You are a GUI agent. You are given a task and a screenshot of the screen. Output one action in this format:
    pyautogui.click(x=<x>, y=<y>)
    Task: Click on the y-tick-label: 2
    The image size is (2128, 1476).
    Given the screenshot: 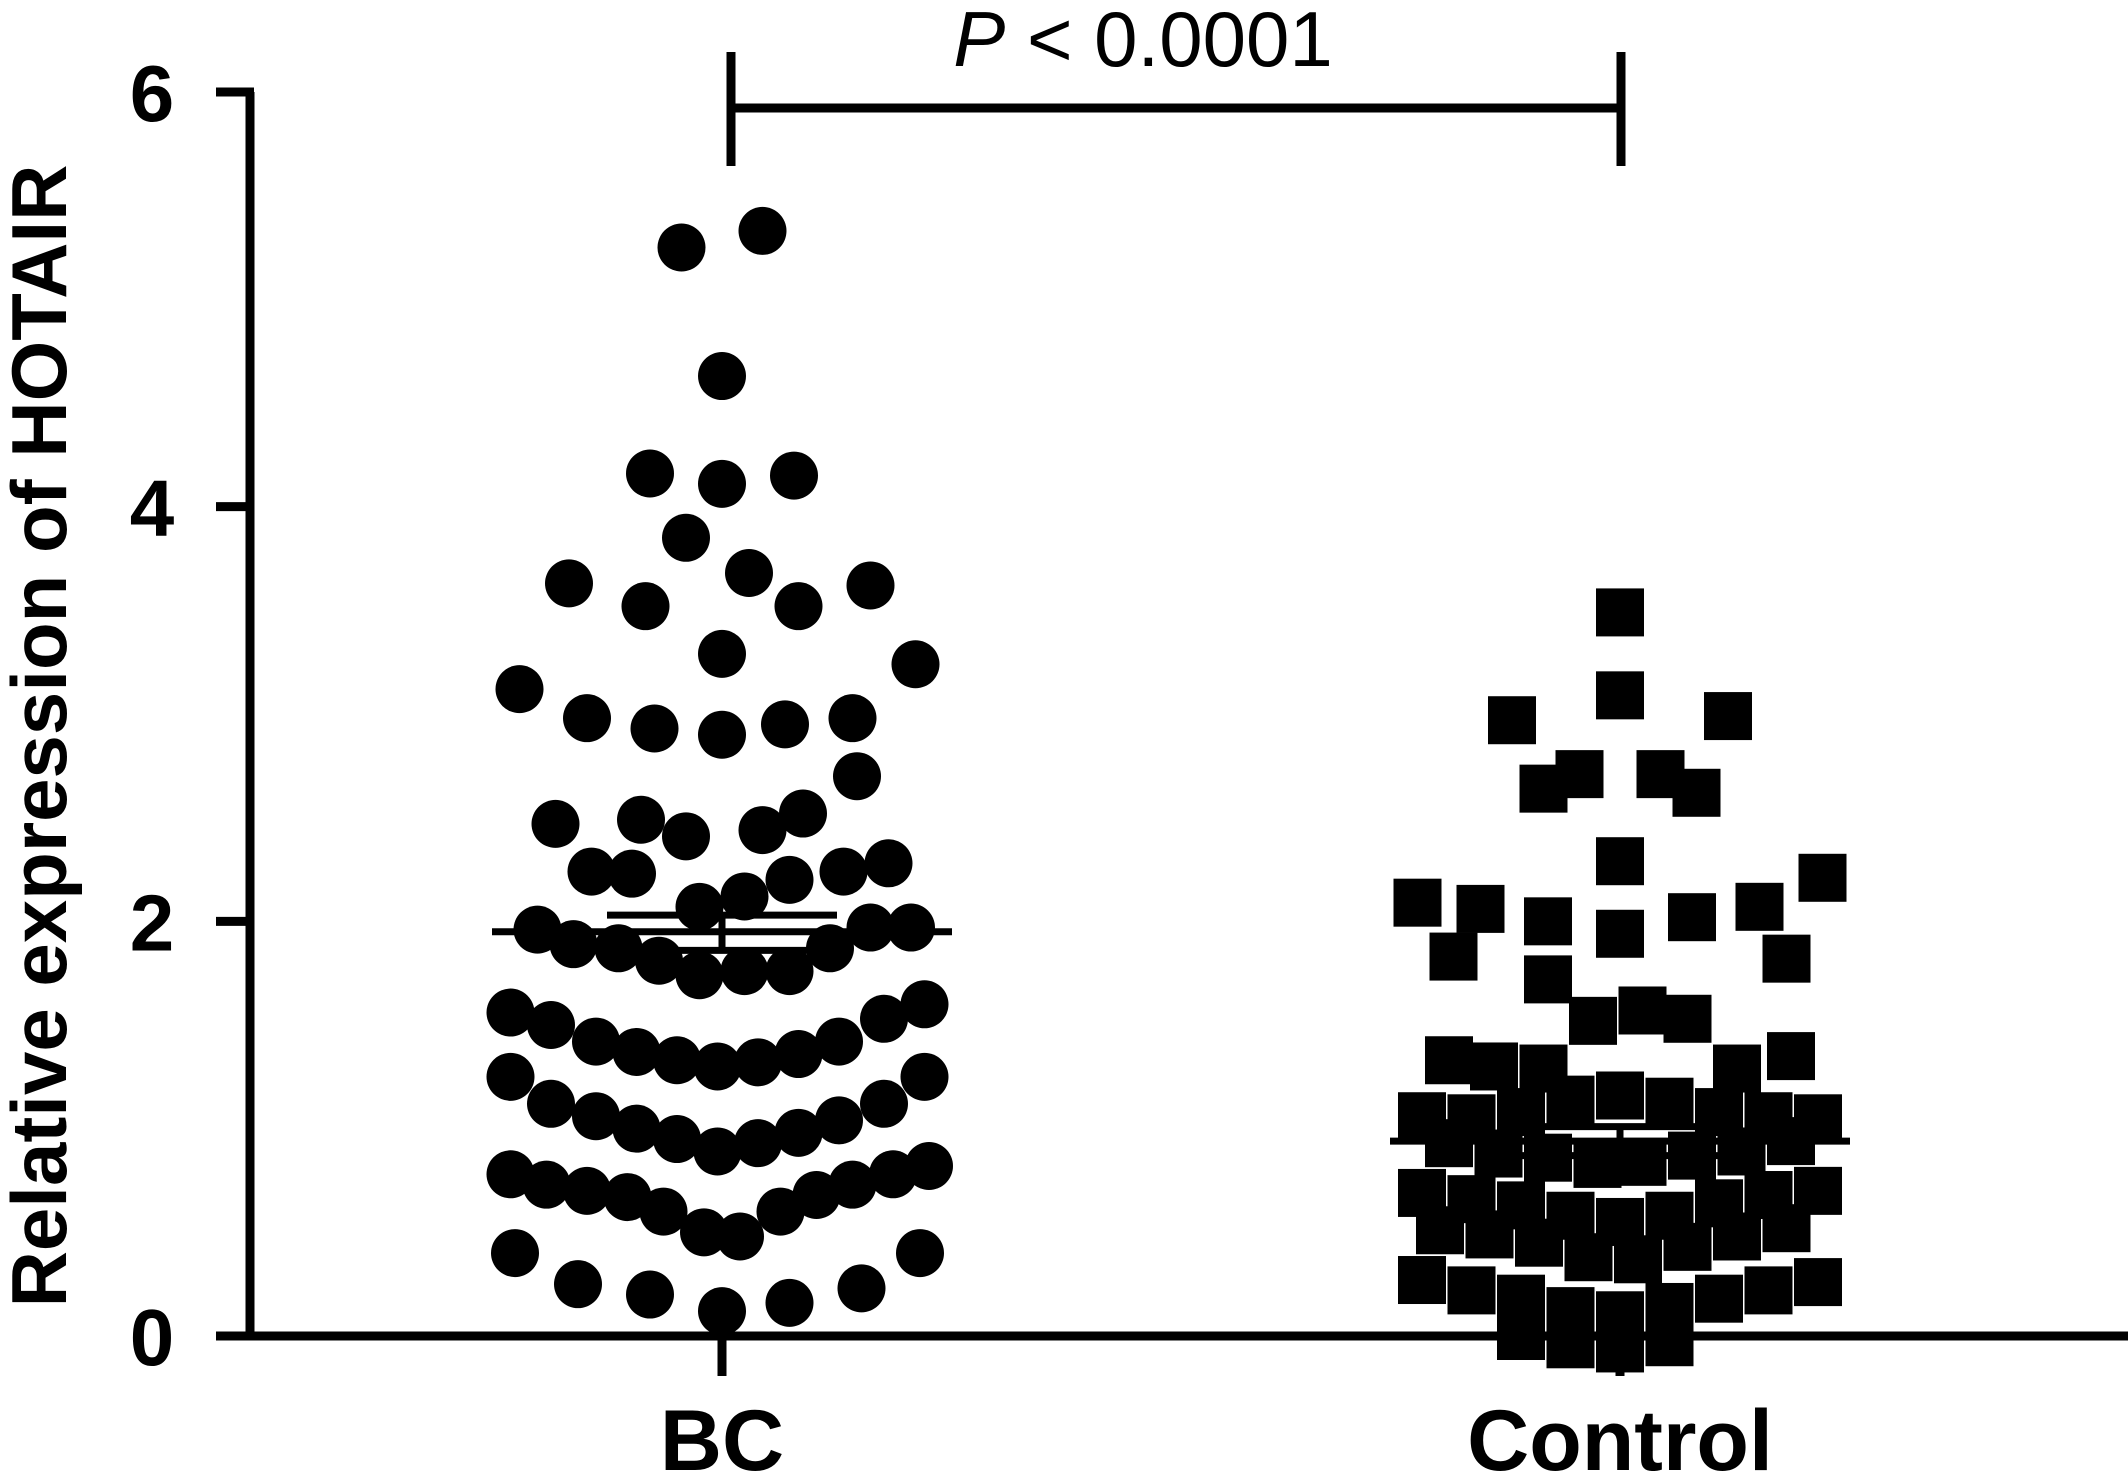 What is the action you would take?
    pyautogui.click(x=152, y=922)
    